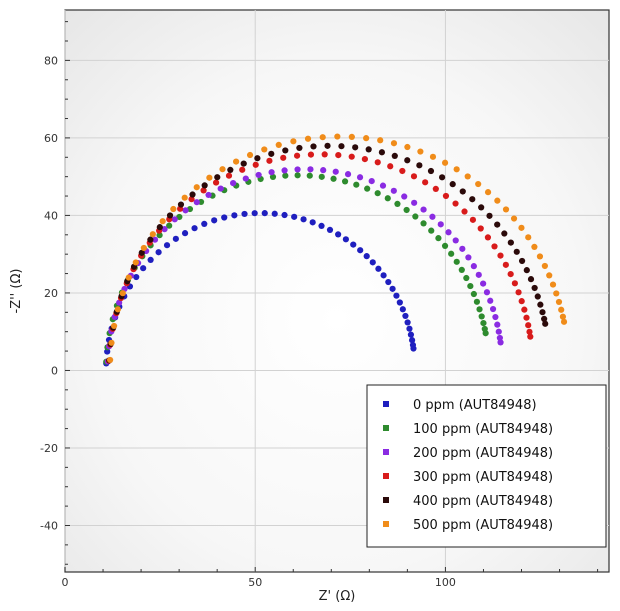  I want to click on legend-marker, so click(386, 524).